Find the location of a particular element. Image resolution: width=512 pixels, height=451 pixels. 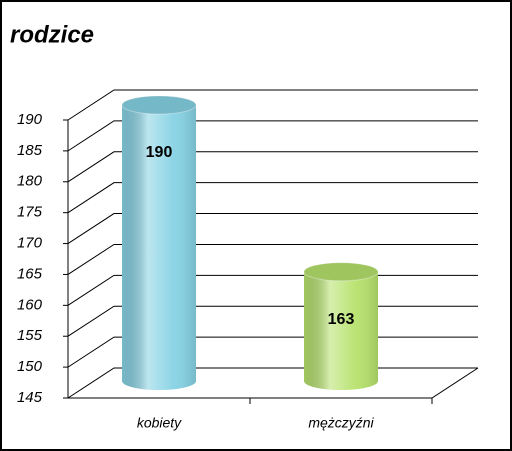

y-tick-label: 165 is located at coordinates (30, 273).